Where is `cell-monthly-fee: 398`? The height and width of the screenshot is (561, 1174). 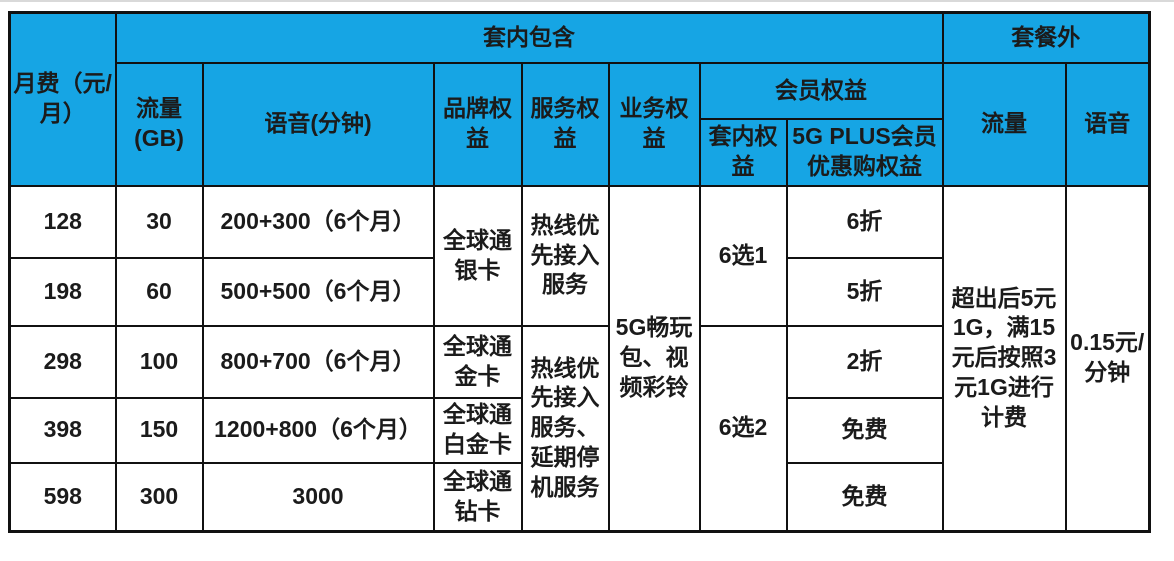 cell-monthly-fee: 398 is located at coordinates (62, 430).